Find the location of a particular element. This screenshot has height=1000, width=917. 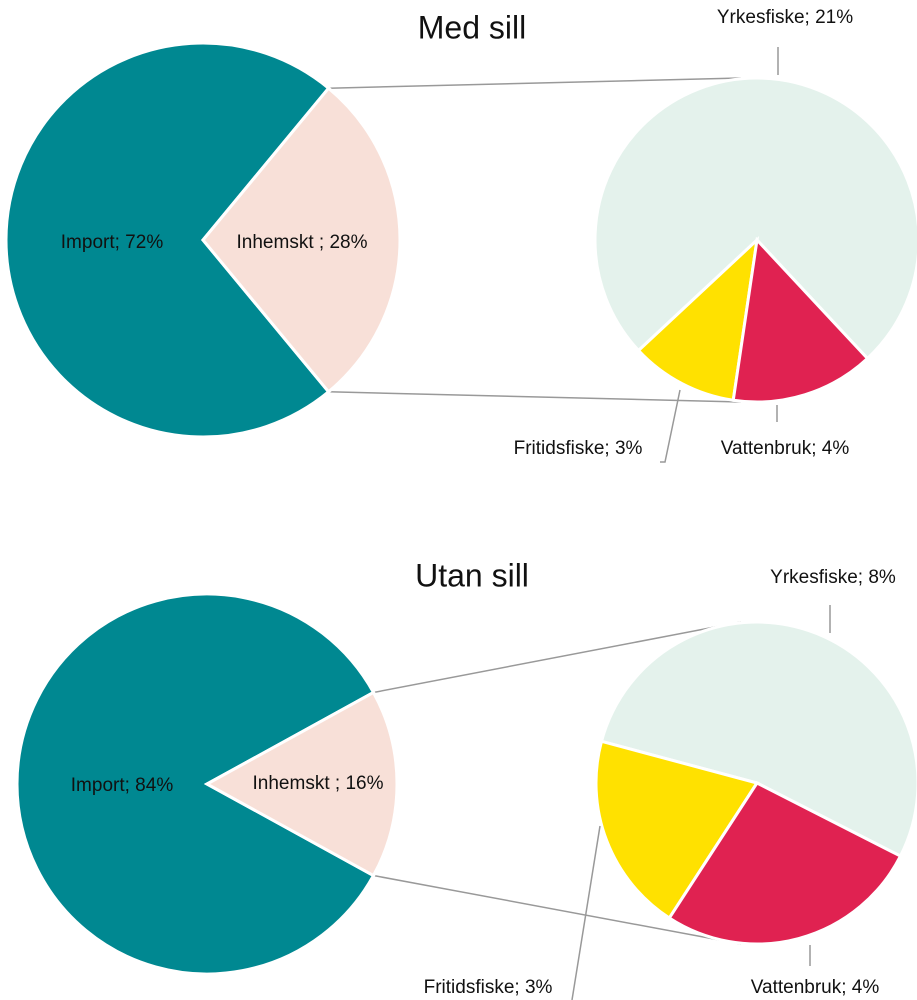

secondary-label: Yrkesfiske; 8% is located at coordinates (833, 577).